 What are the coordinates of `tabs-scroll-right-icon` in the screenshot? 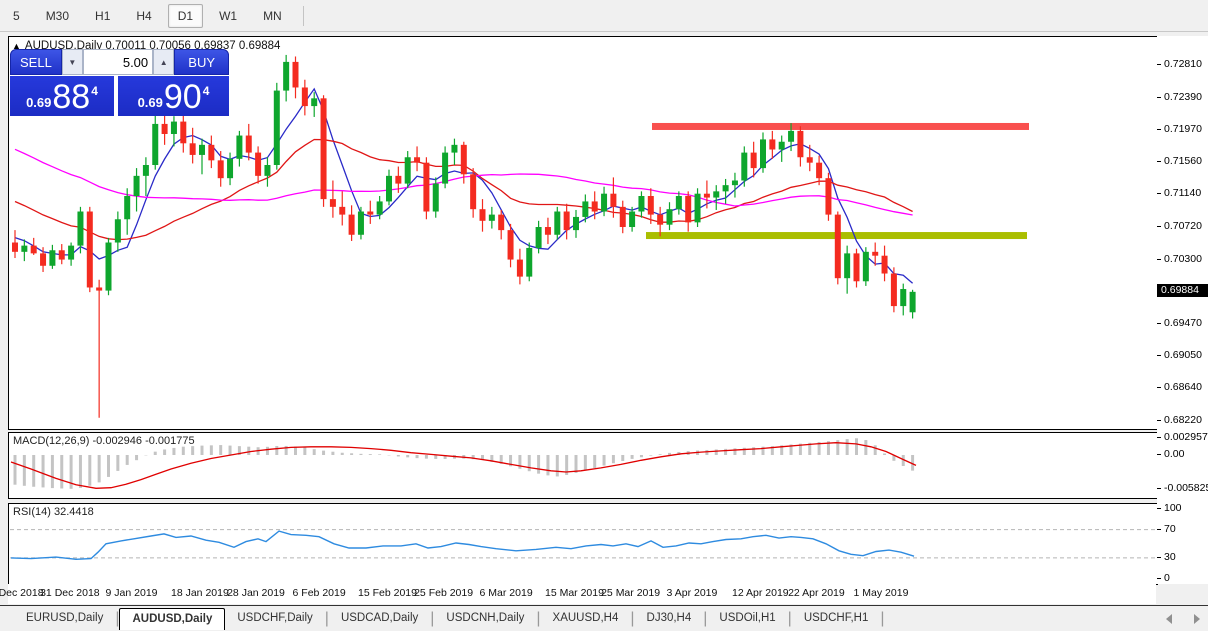 It's located at (1197, 619).